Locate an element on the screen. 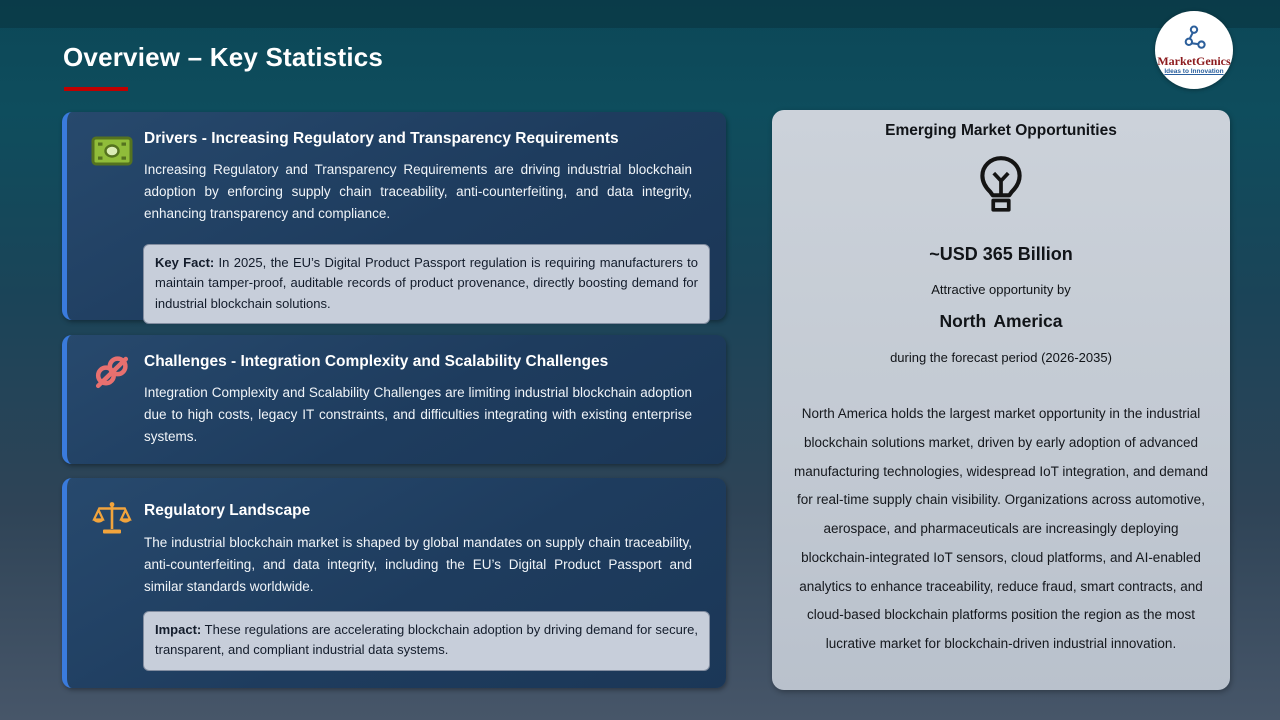 The height and width of the screenshot is (720, 1280). logo-name: MarketGenics is located at coordinates (1194, 60).